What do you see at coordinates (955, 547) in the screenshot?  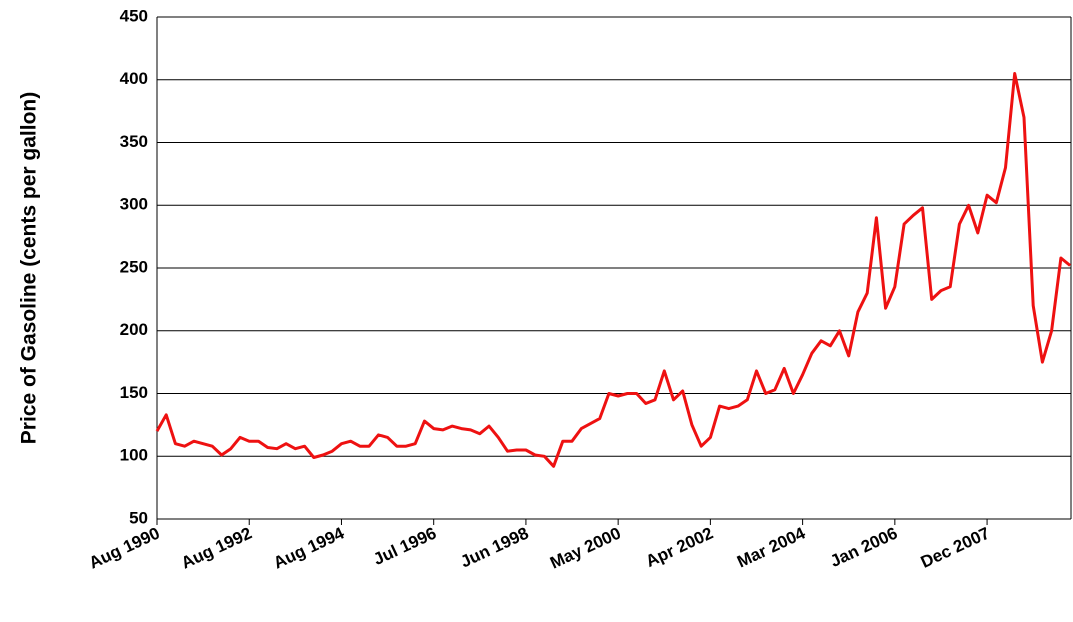 I see `x-tick-label: Dec 2007` at bounding box center [955, 547].